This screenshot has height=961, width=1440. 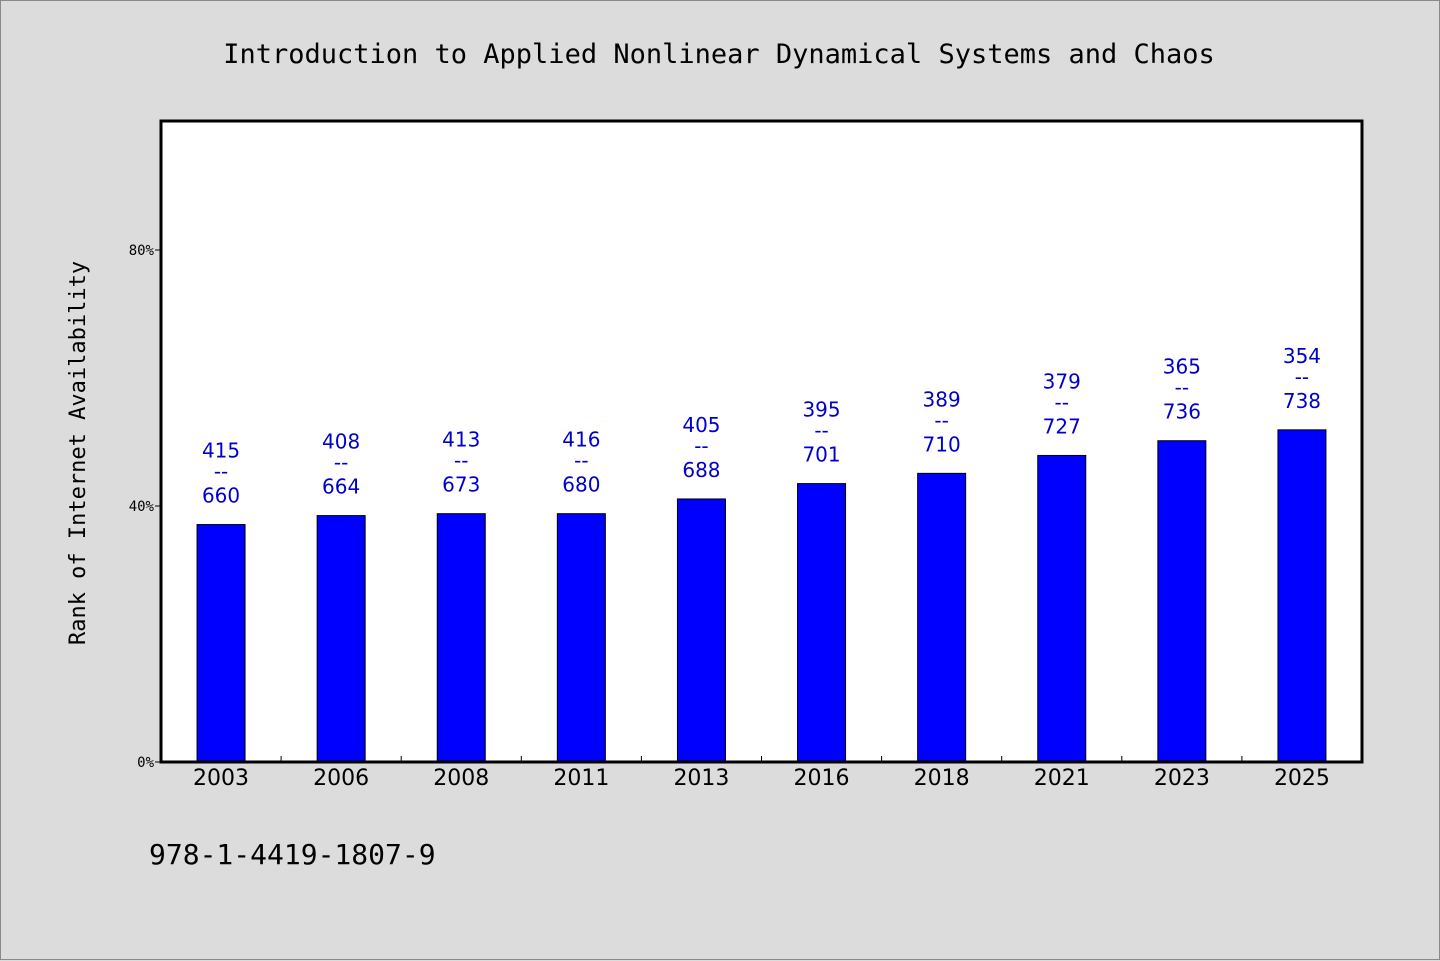 What do you see at coordinates (461, 440) in the screenshot?
I see `data-label-upper-value: 413` at bounding box center [461, 440].